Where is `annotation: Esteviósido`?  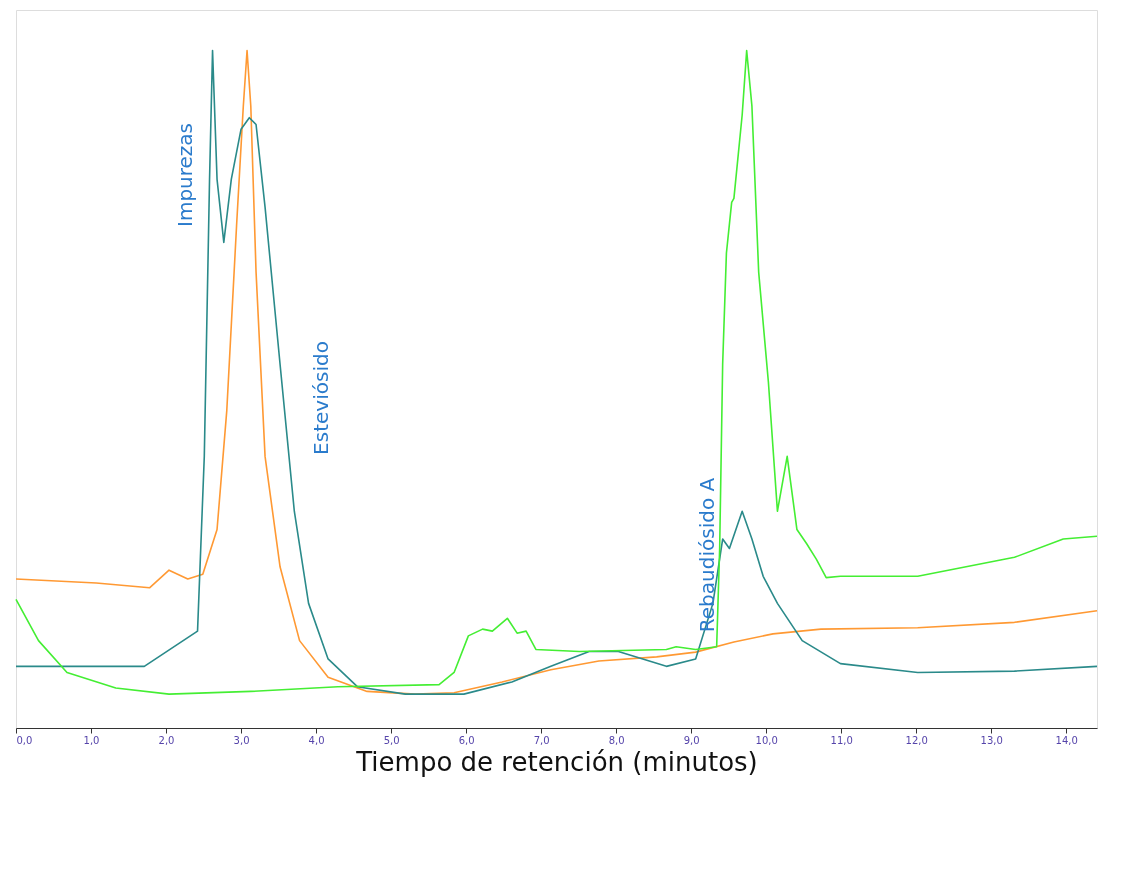
annotation: Esteviósido is located at coordinates (321, 398).